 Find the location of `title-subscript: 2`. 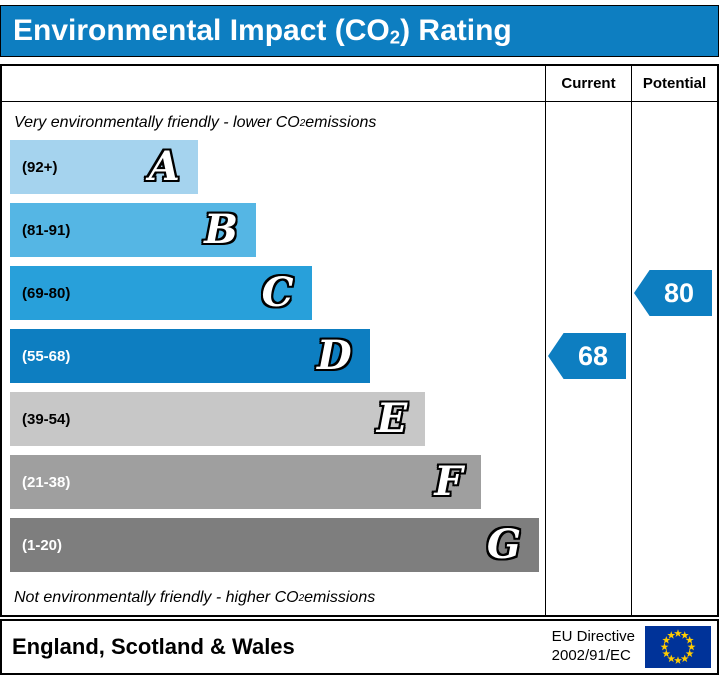

title-subscript: 2 is located at coordinates (395, 37).